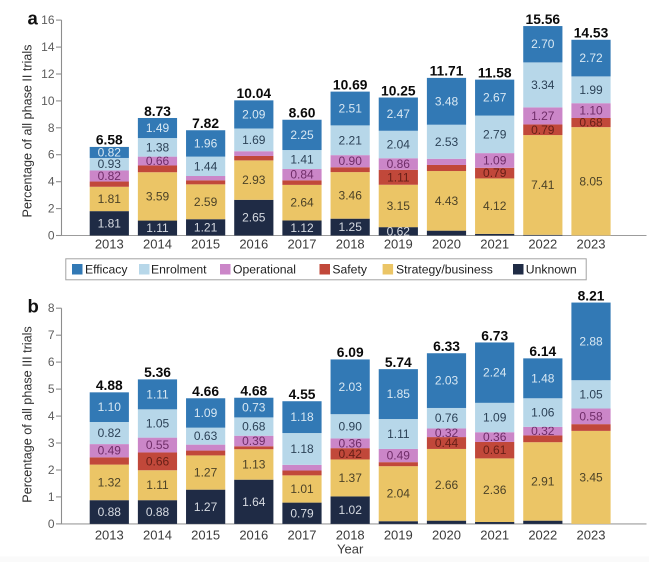 The image size is (649, 562). What do you see at coordinates (351, 140) in the screenshot?
I see `svg-text: 2.21` at bounding box center [351, 140].